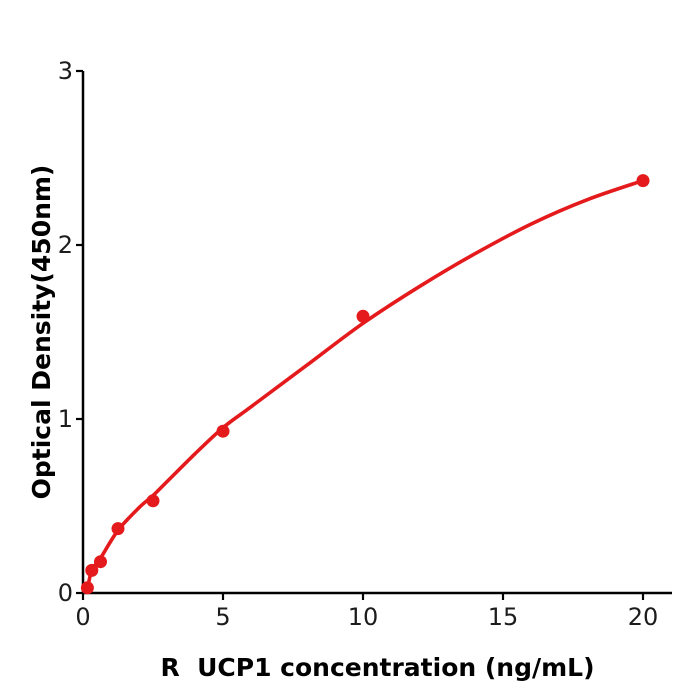 The height and width of the screenshot is (700, 700). Describe the element at coordinates (65, 593) in the screenshot. I see `y-tick-label: 0` at that location.